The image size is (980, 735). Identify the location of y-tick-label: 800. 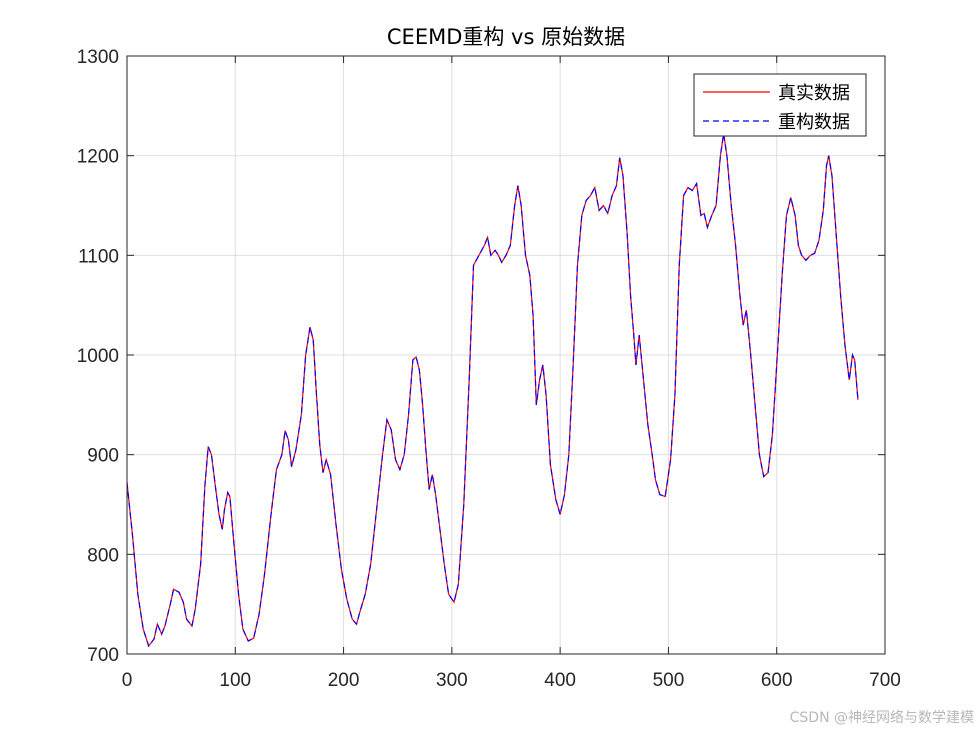
(103, 555).